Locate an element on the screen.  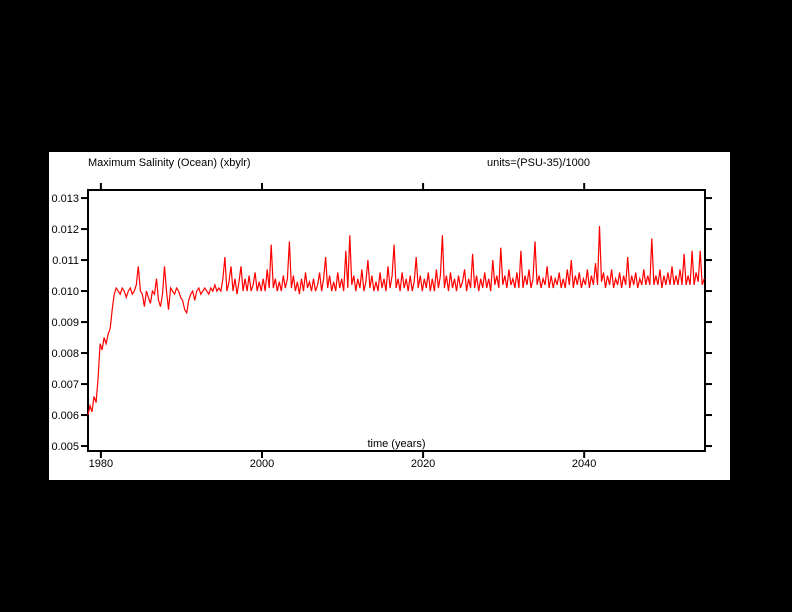
chart-title: Maximum Salinity (Ocean) (xbylr) is located at coordinates (169, 163).